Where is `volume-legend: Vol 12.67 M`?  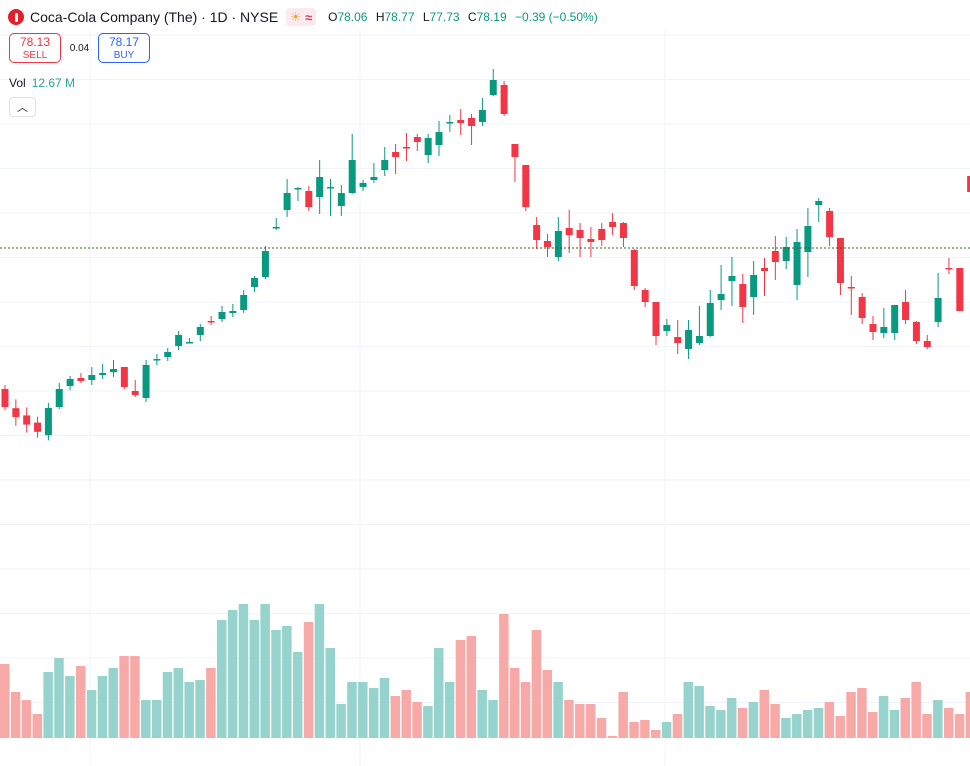
volume-legend: Vol 12.67 M is located at coordinates (42, 83).